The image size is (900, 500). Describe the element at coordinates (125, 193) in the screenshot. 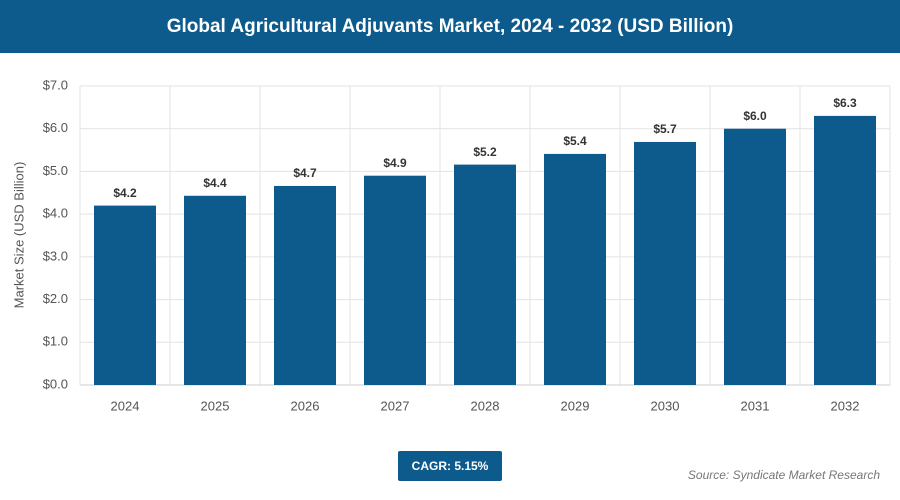

I see `value-label: $4.2` at that location.